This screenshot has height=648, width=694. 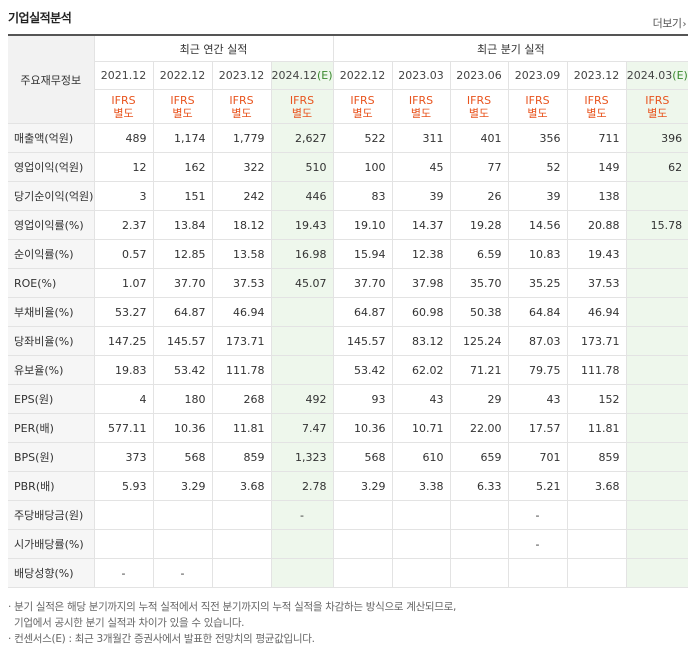 What do you see at coordinates (348, 79) in the screenshot?
I see `group-header-row: 주요재무정보 최근 연간 실적 최근 분기 실적` at bounding box center [348, 79].